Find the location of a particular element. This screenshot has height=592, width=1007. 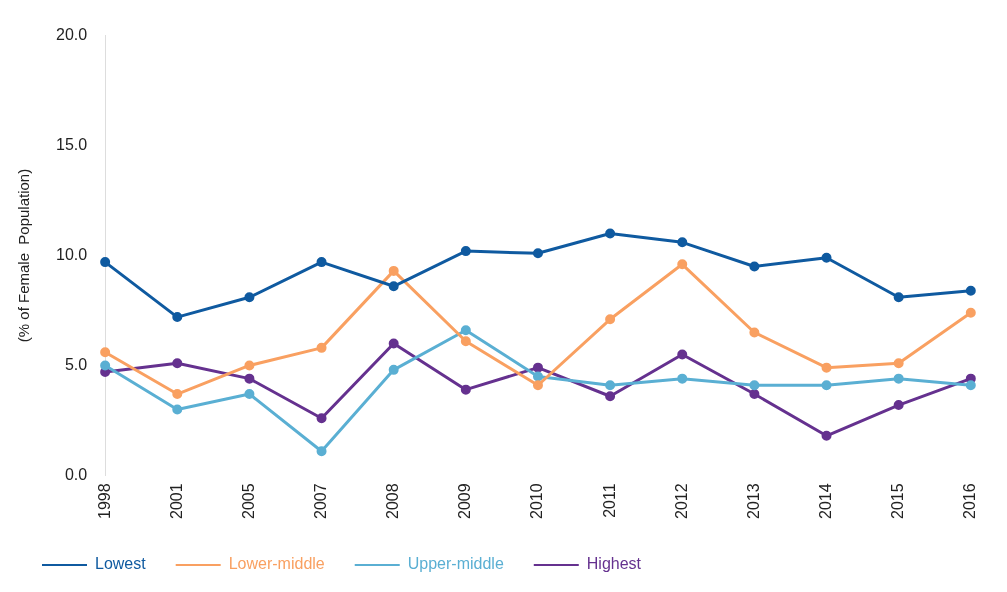

y-tick-label: 10.0 is located at coordinates (72, 254).